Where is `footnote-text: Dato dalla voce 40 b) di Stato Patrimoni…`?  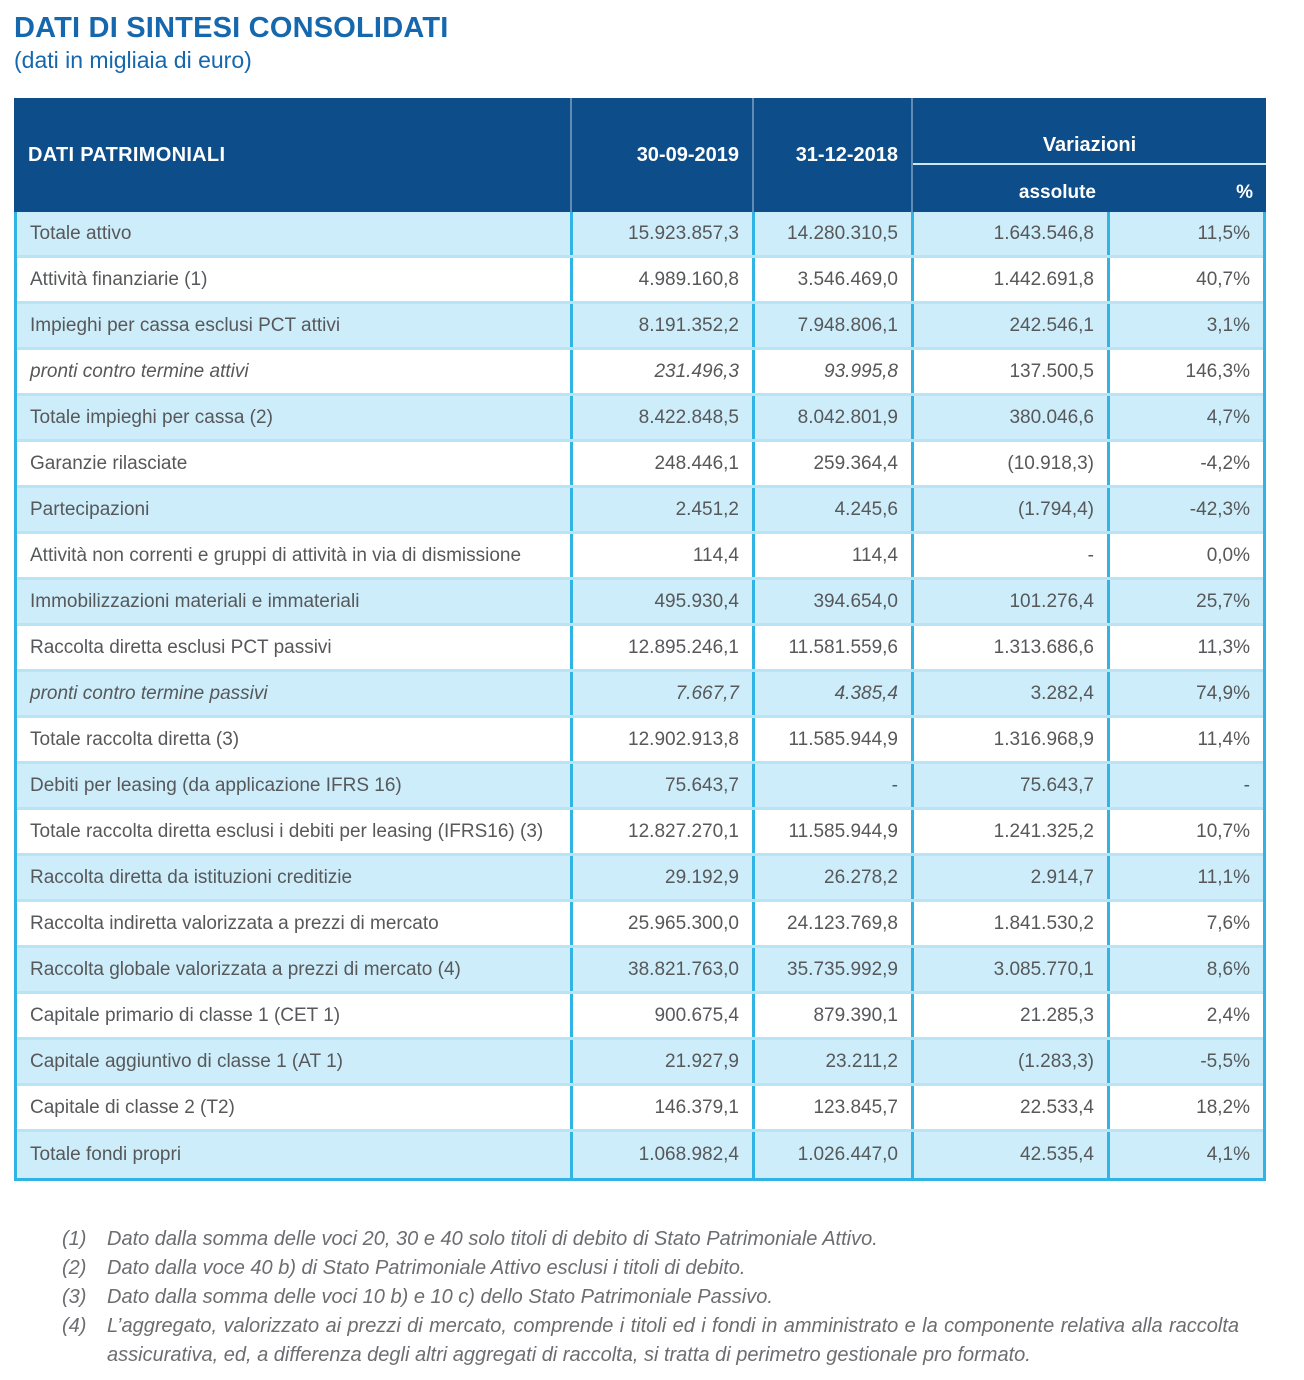 footnote-text: Dato dalla voce 40 b) di Stato Patrimoni… is located at coordinates (426, 1268).